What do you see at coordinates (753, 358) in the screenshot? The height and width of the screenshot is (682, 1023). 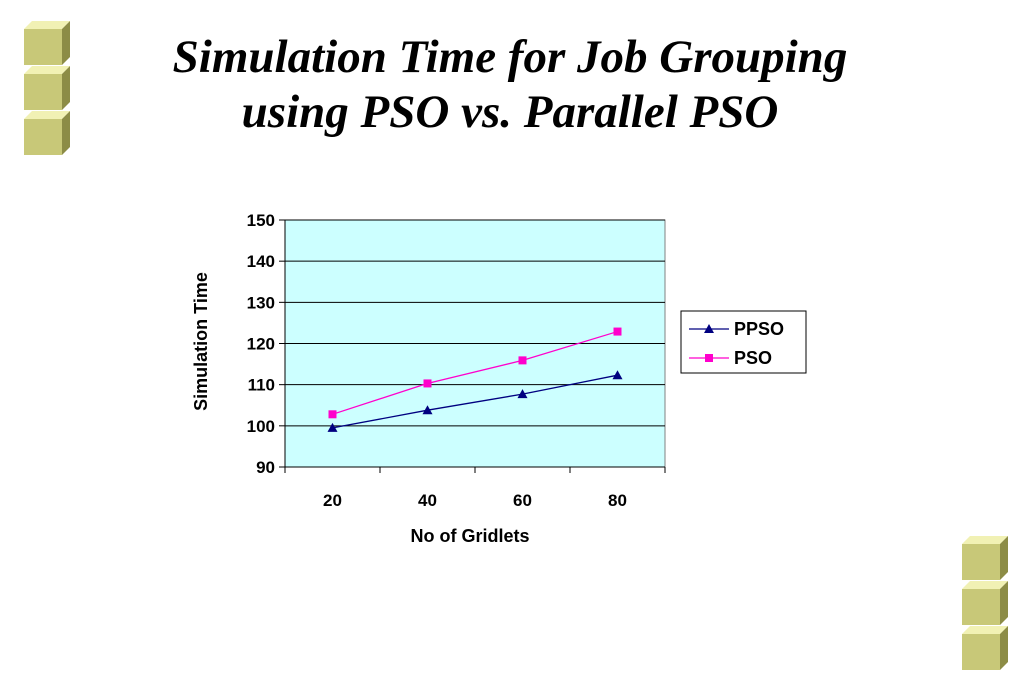 I see `legend-label-pso: PSO` at bounding box center [753, 358].